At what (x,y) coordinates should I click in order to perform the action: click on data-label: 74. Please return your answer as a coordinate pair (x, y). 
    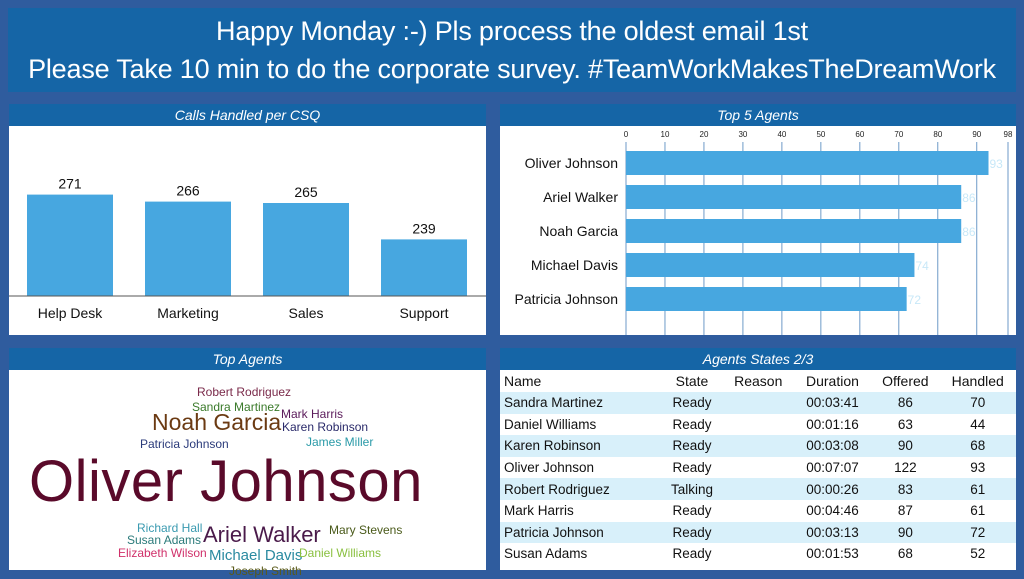
    Looking at the image, I should click on (922, 266).